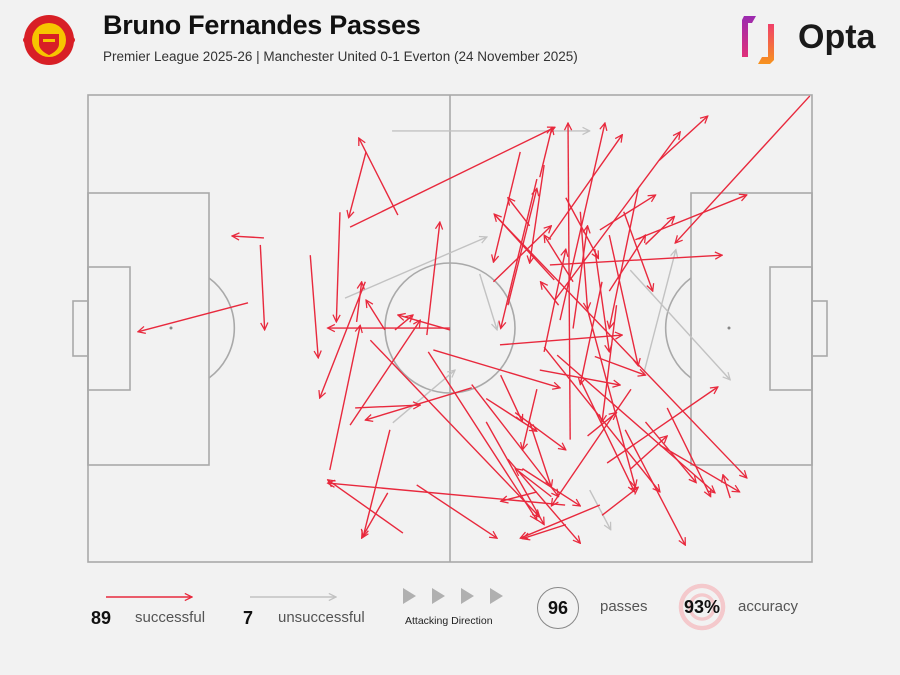 The width and height of the screenshot is (900, 675). I want to click on right-six-yard-box, so click(791, 328).